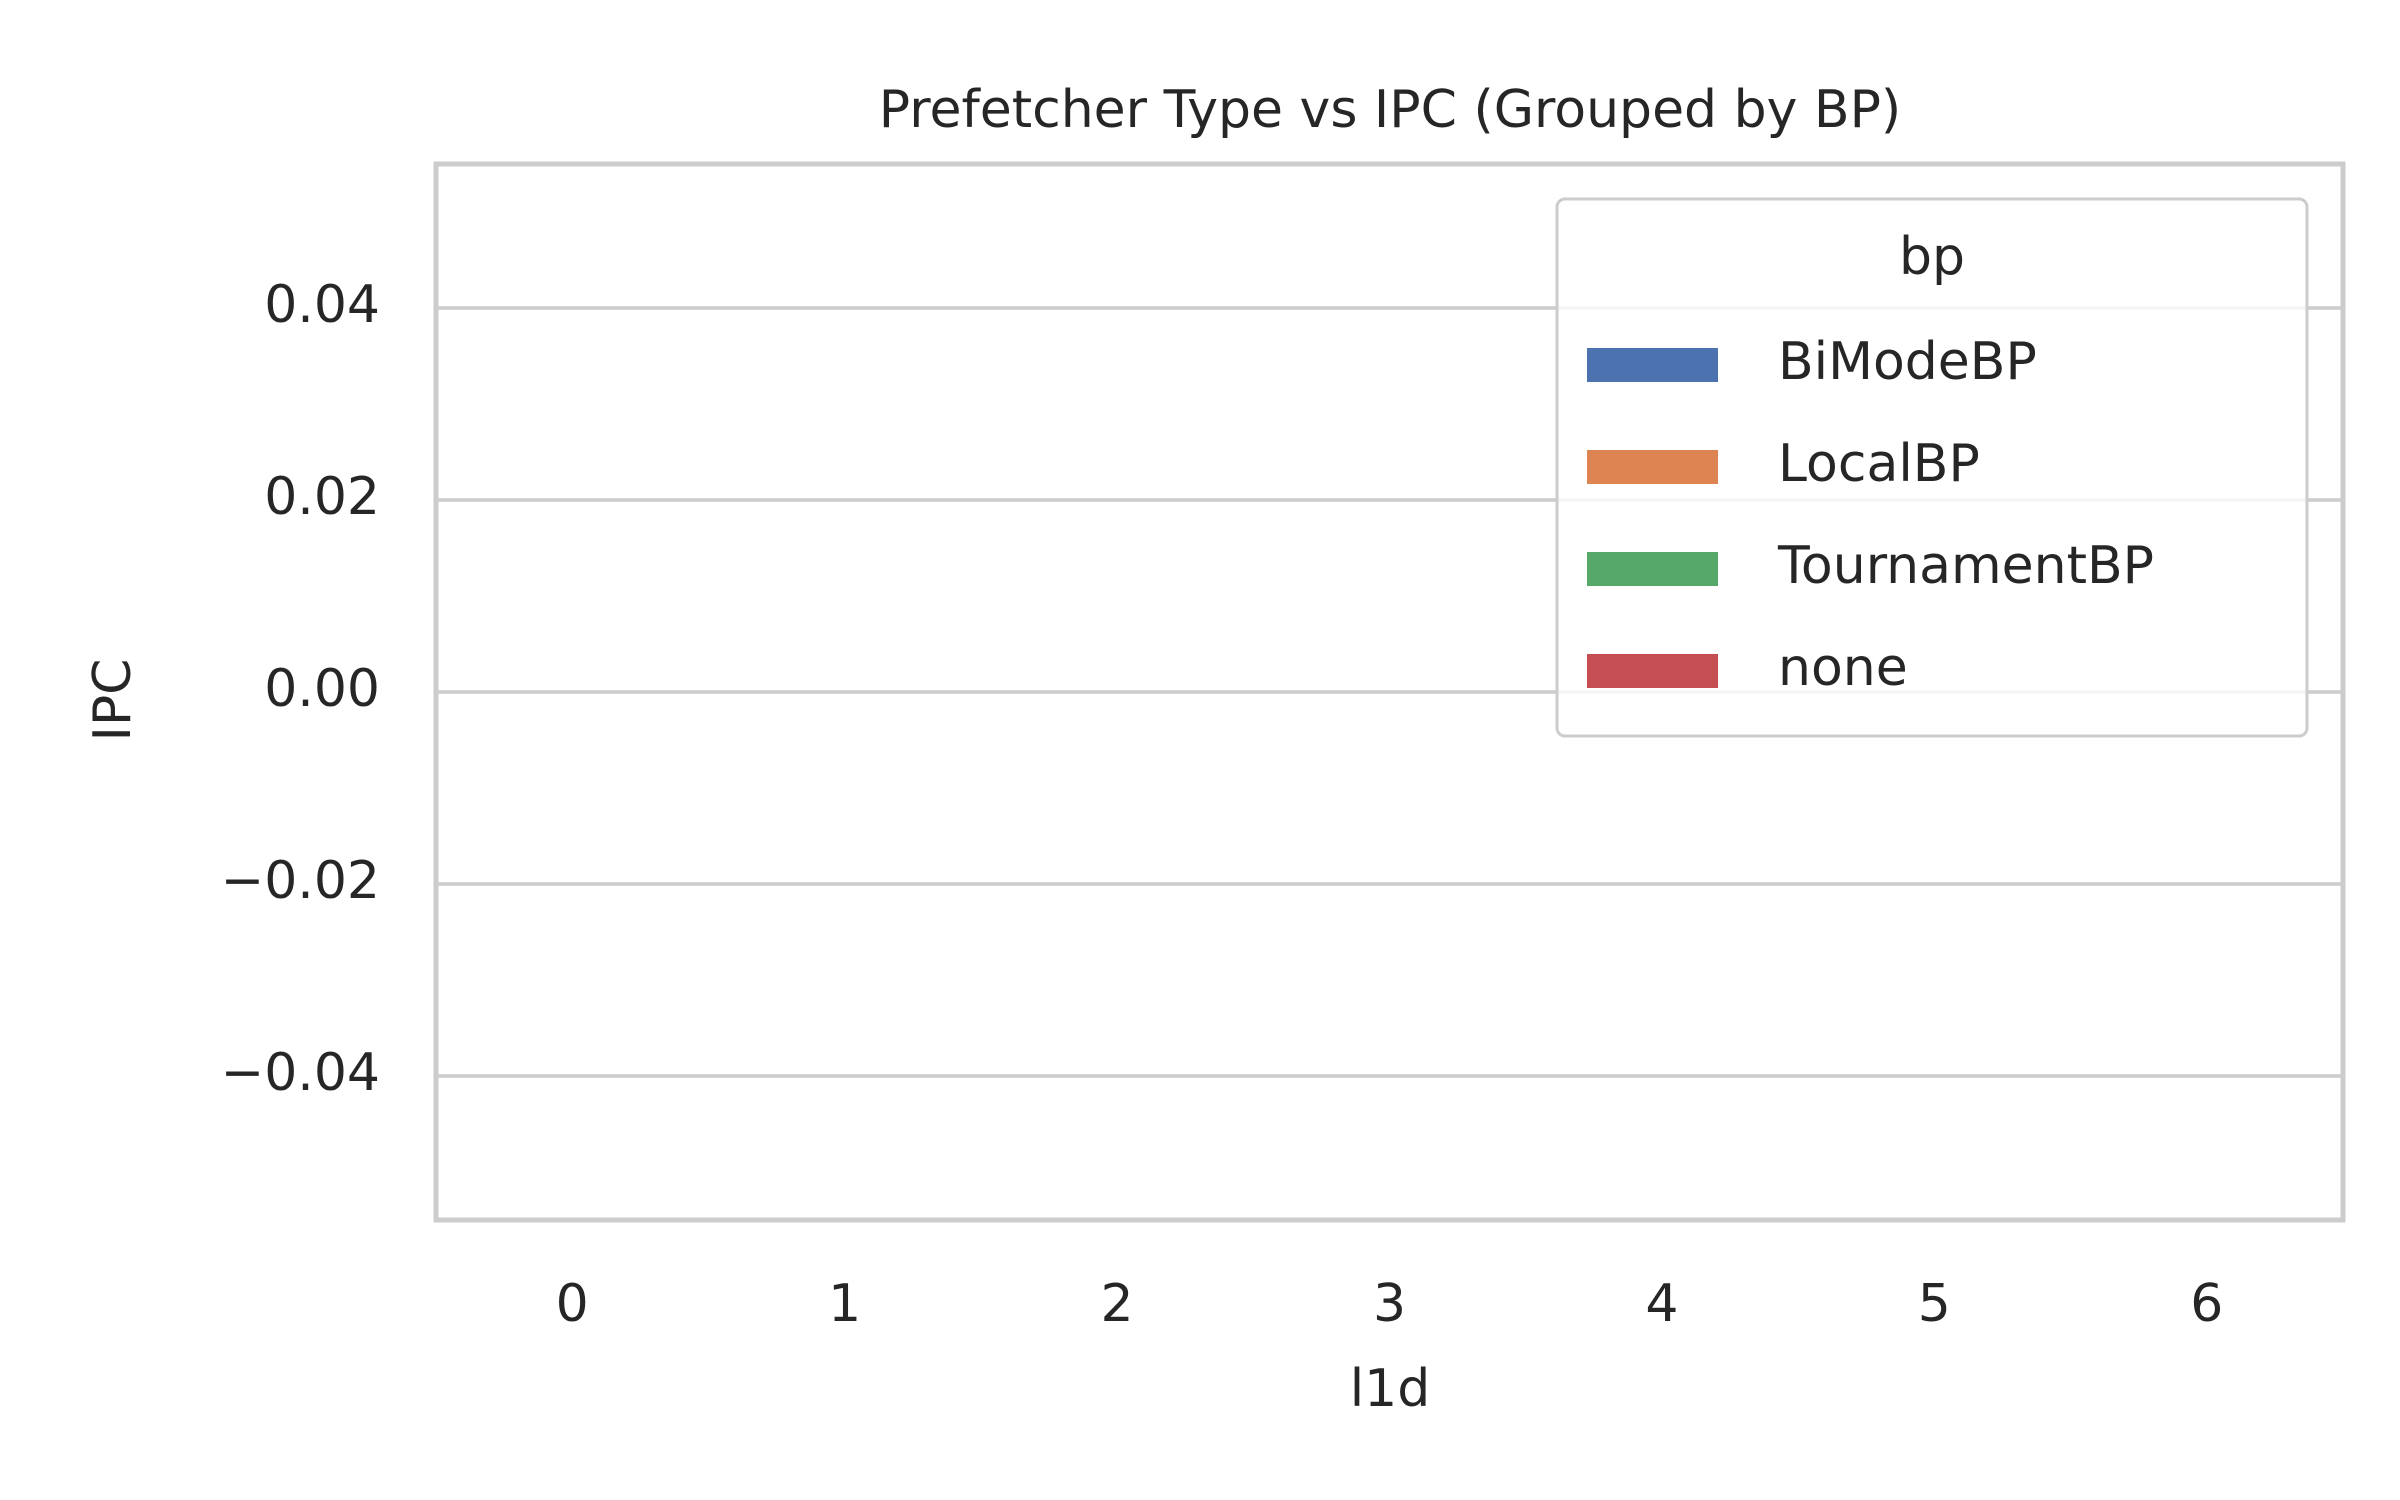  I want to click on chart-title: Prefetcher Type vs IPC (Grouped by BP), so click(1390, 110).